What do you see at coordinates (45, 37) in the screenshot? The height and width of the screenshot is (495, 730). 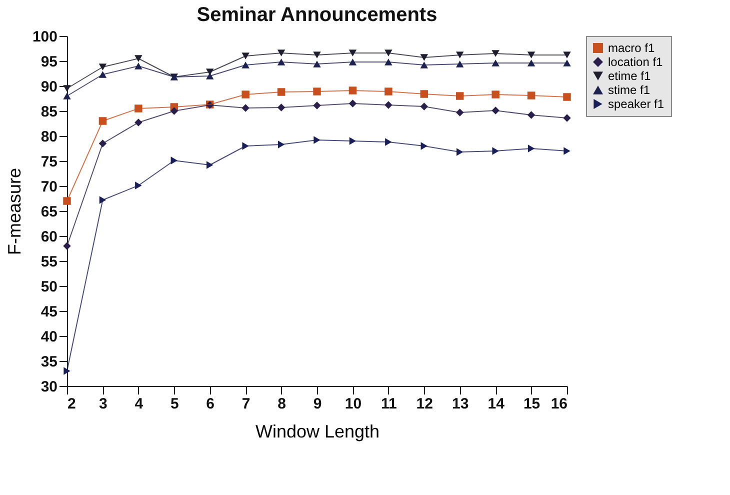 I see `y-tick-label: 100` at bounding box center [45, 37].